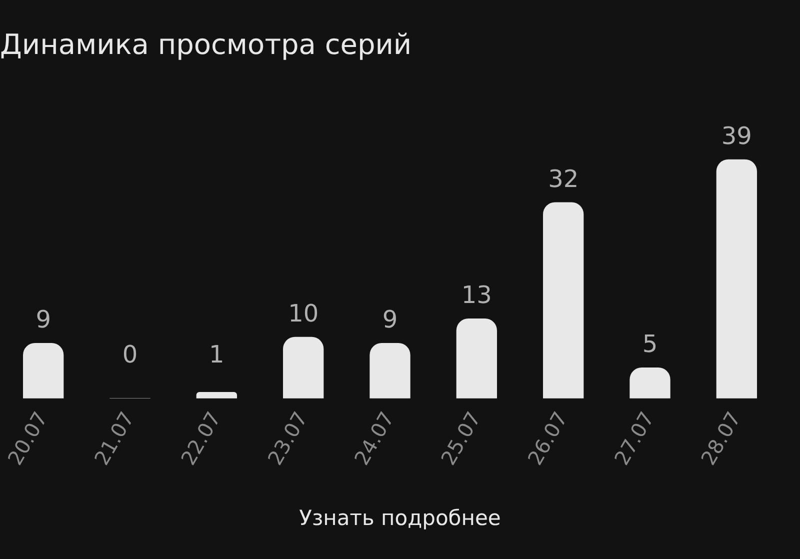 Image resolution: width=800 pixels, height=559 pixels. What do you see at coordinates (400, 518) in the screenshot?
I see `text: Узнать подробнее` at bounding box center [400, 518].